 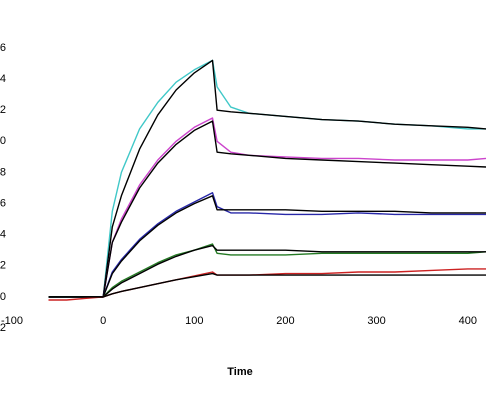 I want to click on y-tick-label: 2, so click(x=3, y=266).